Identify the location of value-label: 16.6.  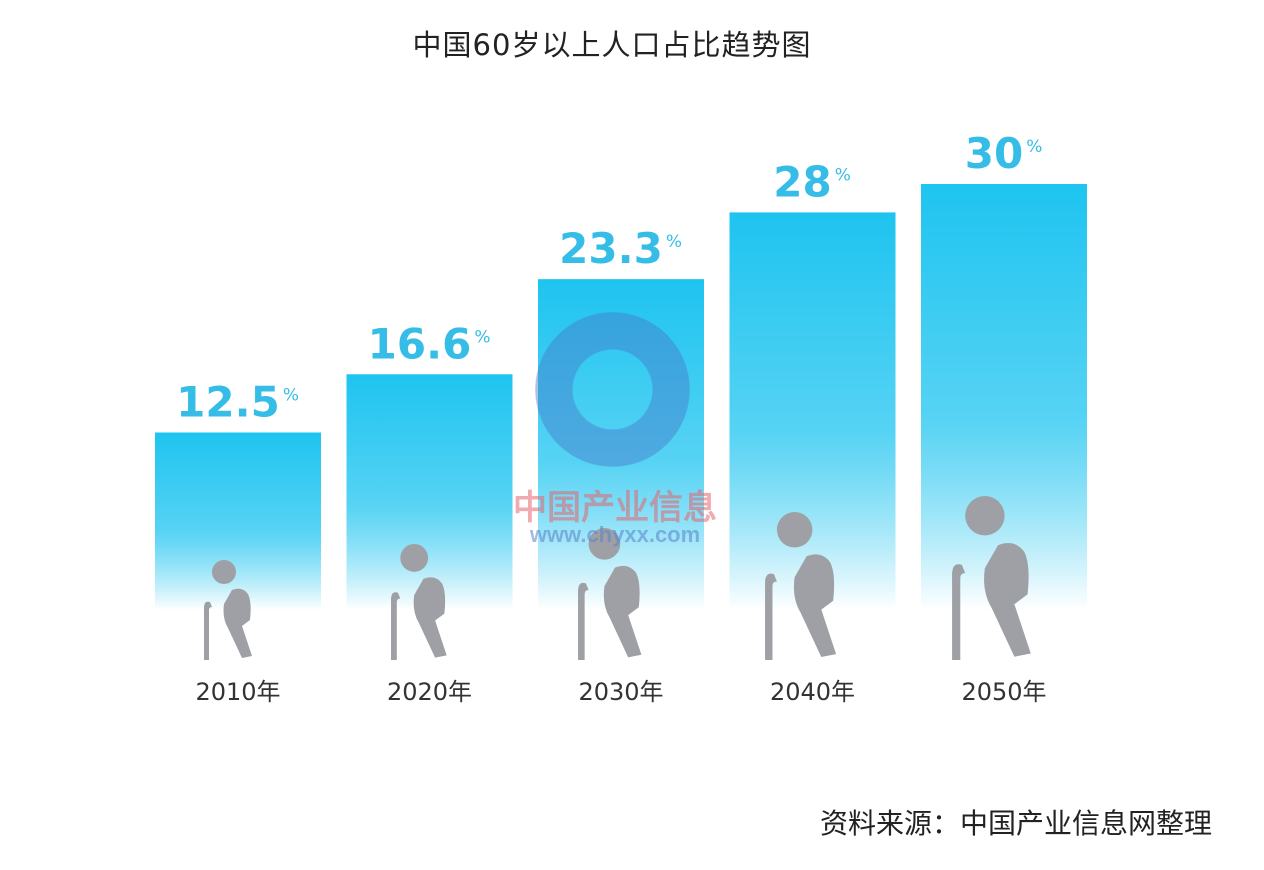
(420, 343).